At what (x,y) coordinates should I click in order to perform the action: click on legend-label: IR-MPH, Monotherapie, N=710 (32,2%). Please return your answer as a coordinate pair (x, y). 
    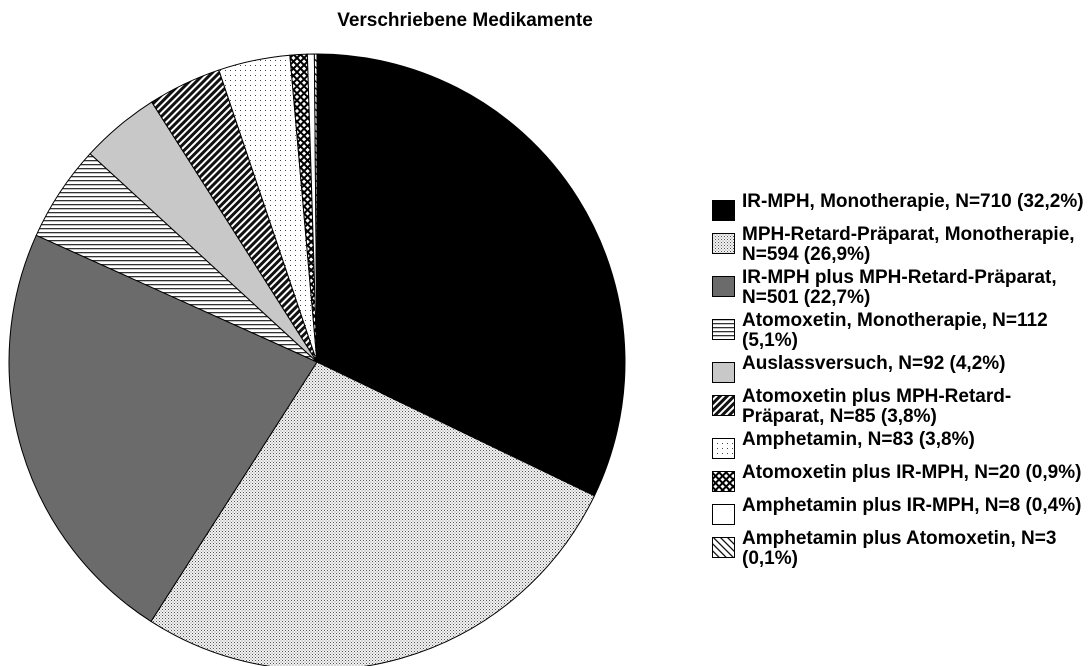
    Looking at the image, I should click on (913, 201).